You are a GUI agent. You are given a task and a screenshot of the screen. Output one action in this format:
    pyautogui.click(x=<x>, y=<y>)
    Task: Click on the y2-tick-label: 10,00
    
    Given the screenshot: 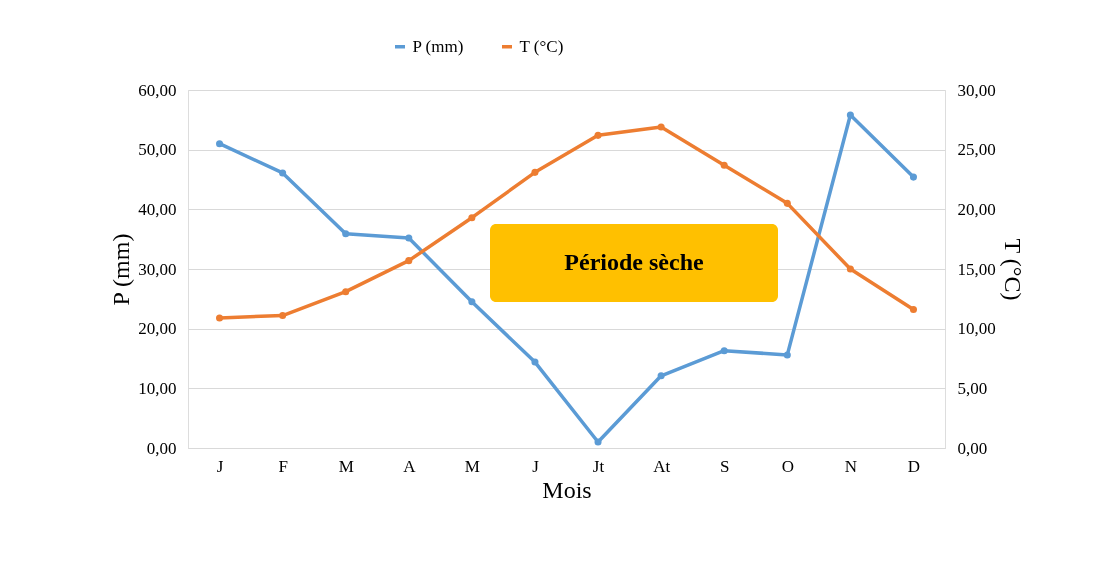 What is the action you would take?
    pyautogui.click(x=976, y=329)
    